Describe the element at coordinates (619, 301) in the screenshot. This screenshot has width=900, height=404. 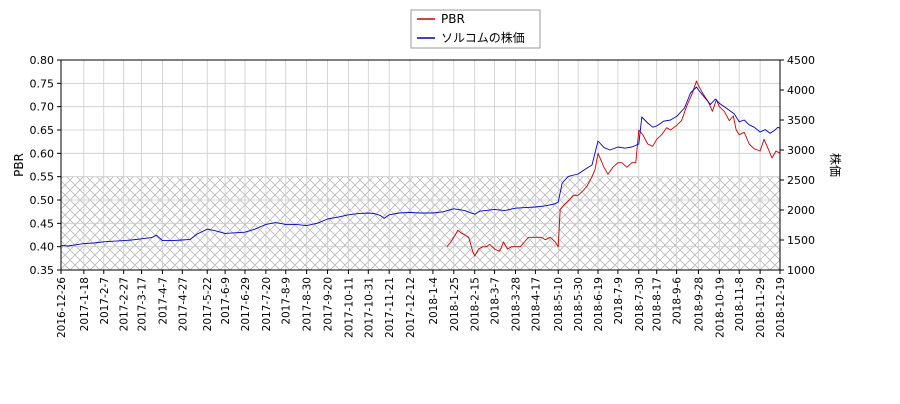
I see `x-tick-label: 2018-7-9` at that location.